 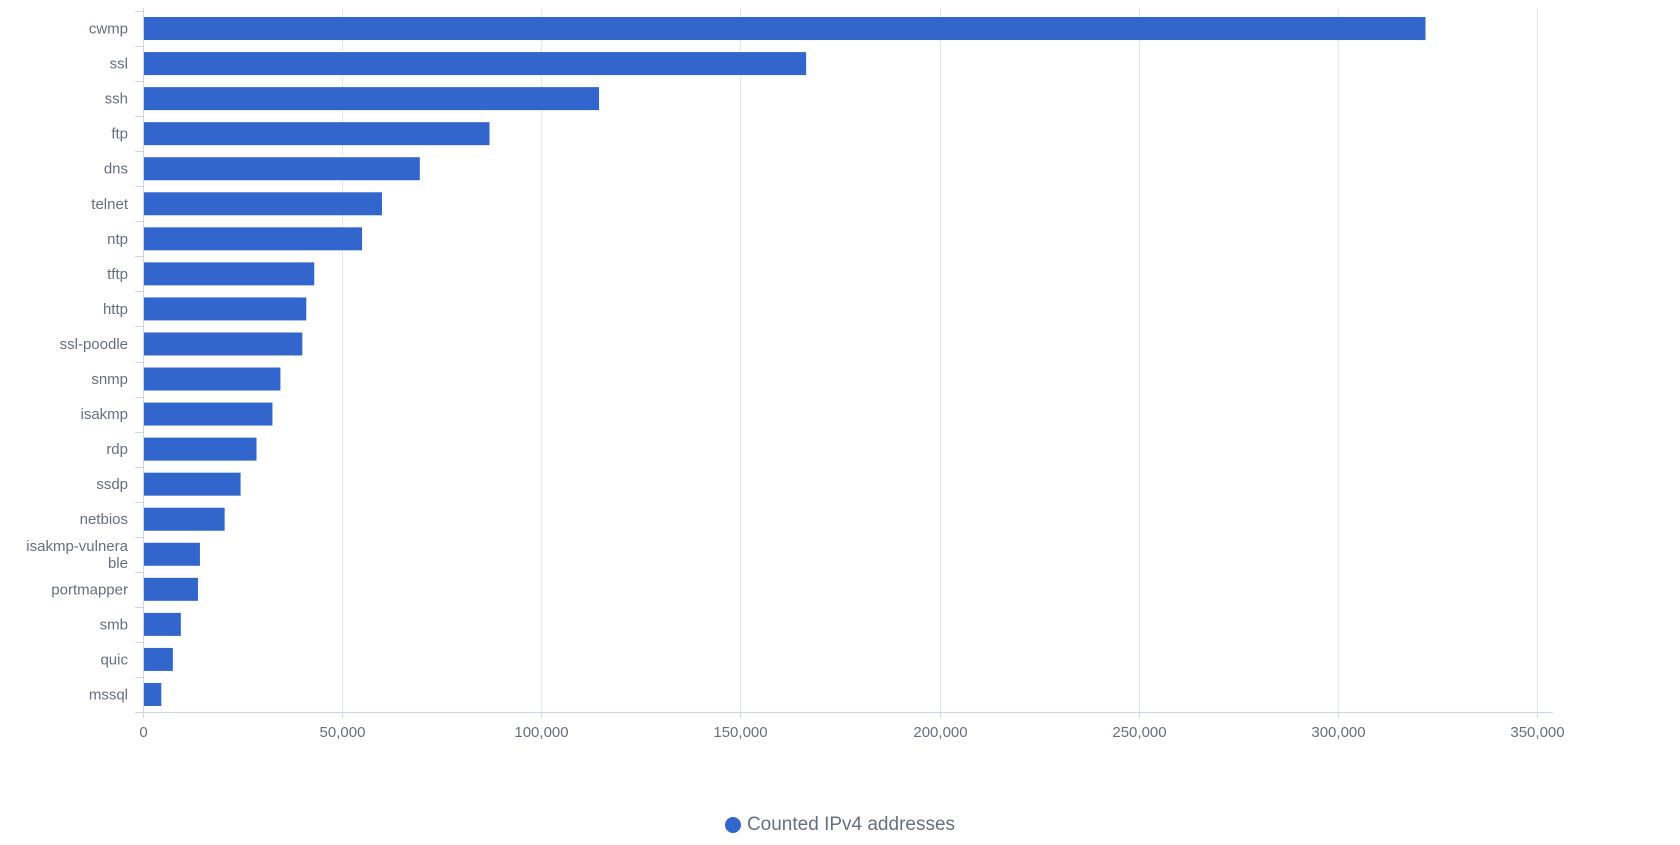 I want to click on bar-ssh, so click(x=372, y=99).